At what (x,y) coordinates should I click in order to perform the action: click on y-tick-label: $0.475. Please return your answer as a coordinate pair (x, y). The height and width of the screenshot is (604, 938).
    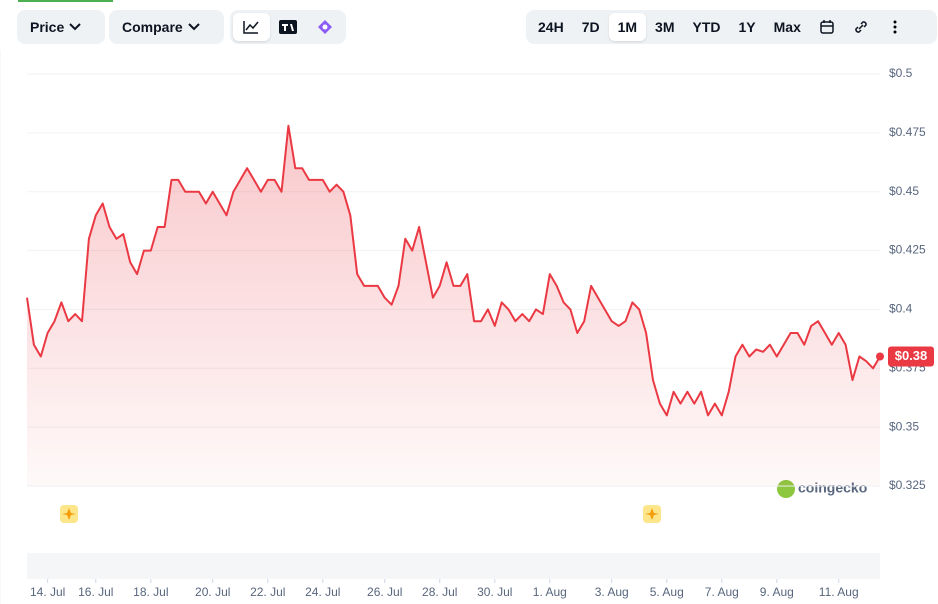
    Looking at the image, I should click on (907, 132).